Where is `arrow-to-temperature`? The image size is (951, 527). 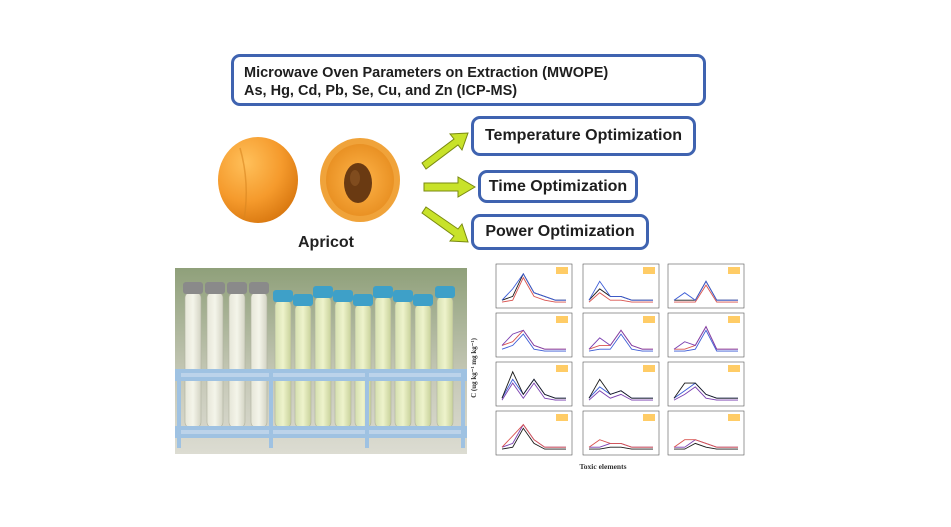
arrow-to-temperature is located at coordinates (445, 151).